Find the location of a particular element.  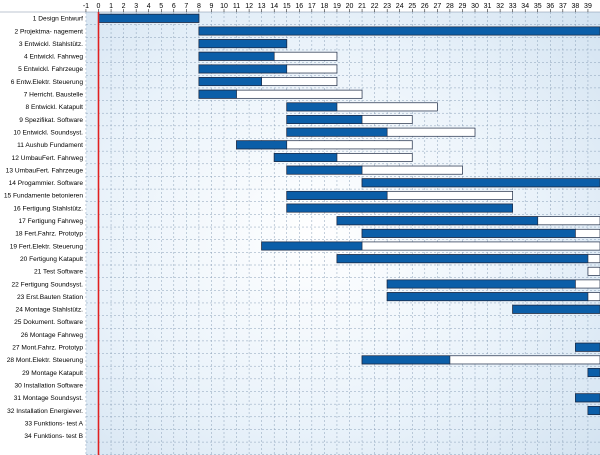

task-label: 5 Entwickl. Fahrzeuge is located at coordinates (50, 69).